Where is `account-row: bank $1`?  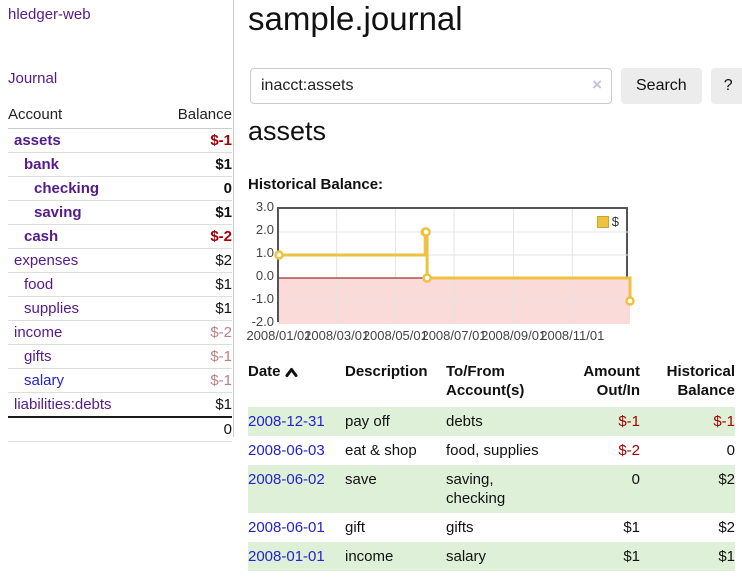 account-row: bank $1 is located at coordinates (120, 164).